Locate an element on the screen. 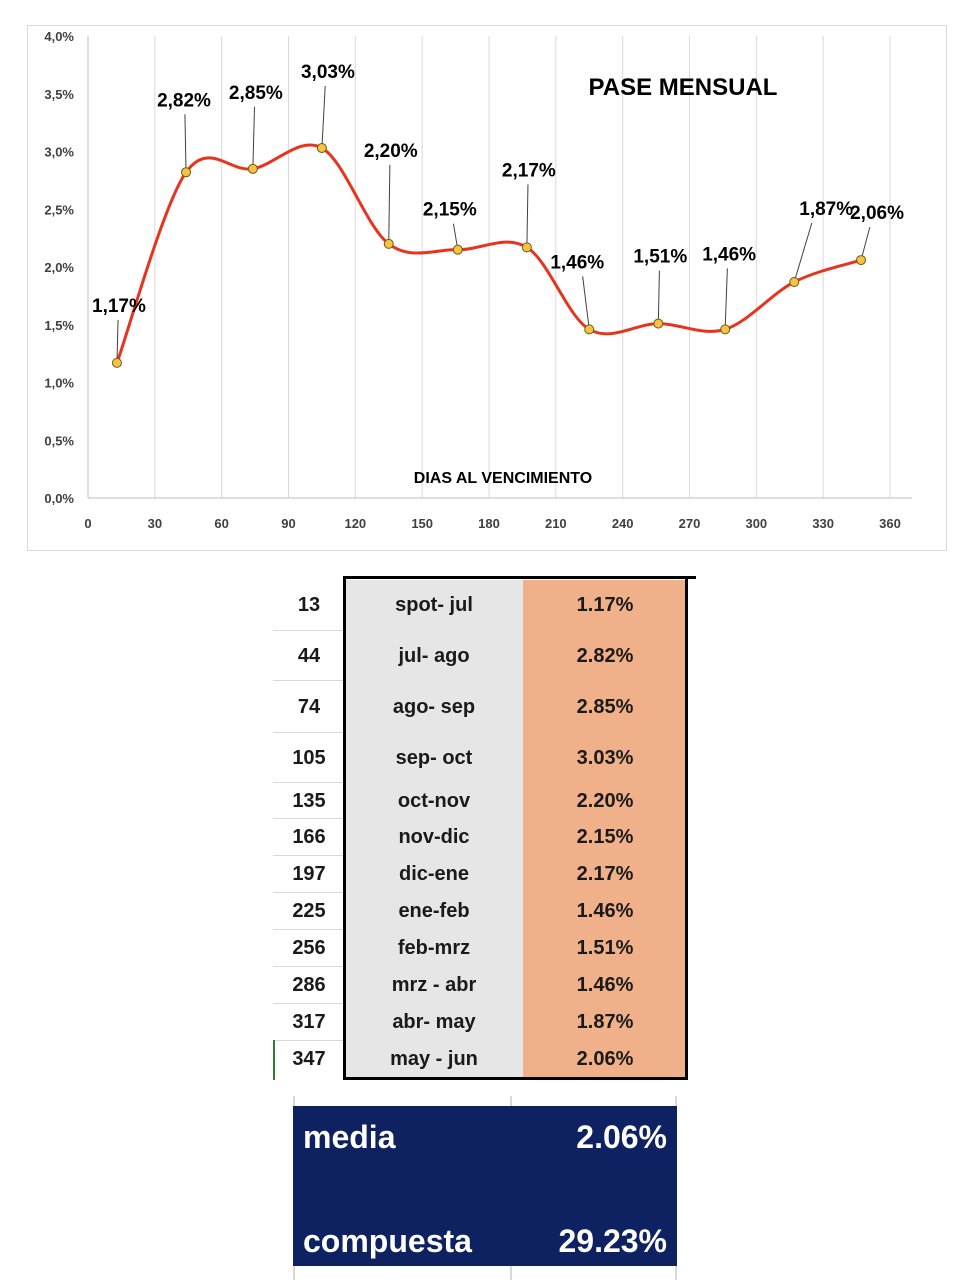 This screenshot has width=980, height=1287. table-row: 166 nov-dic 2.15% is located at coordinates (485, 837).